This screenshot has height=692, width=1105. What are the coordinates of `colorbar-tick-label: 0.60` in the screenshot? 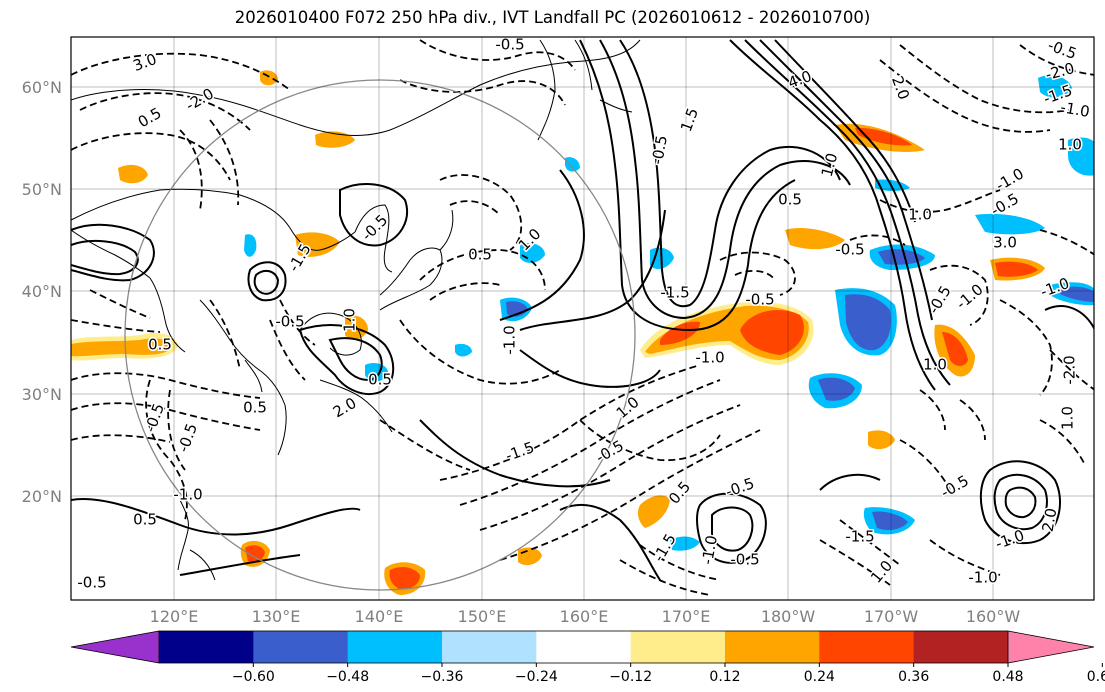 It's located at (1096, 677).